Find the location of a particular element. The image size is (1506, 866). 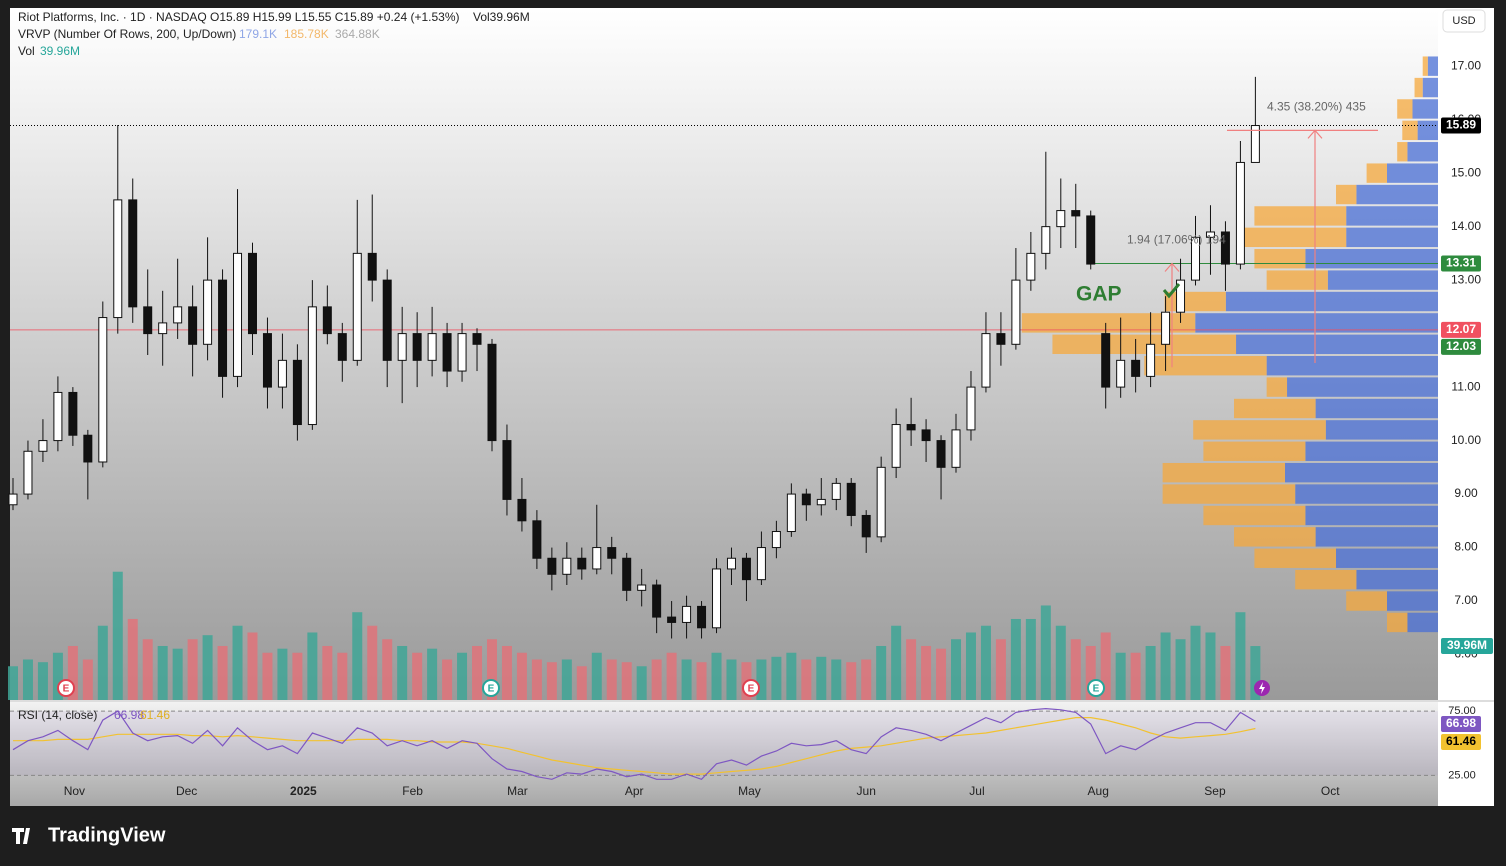

vrvp-title: VRVP (Number Of Rows, 200, Up/Down) is located at coordinates (127, 34).